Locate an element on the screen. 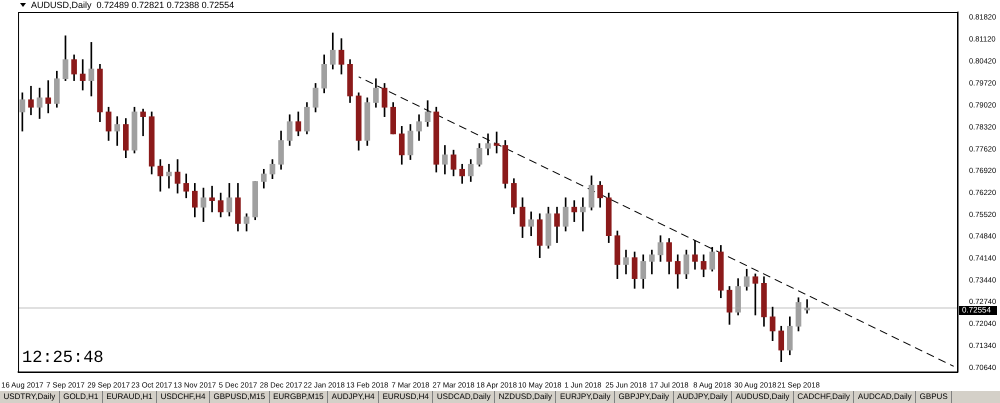  text: GOLD,H1 is located at coordinates (81, 397).